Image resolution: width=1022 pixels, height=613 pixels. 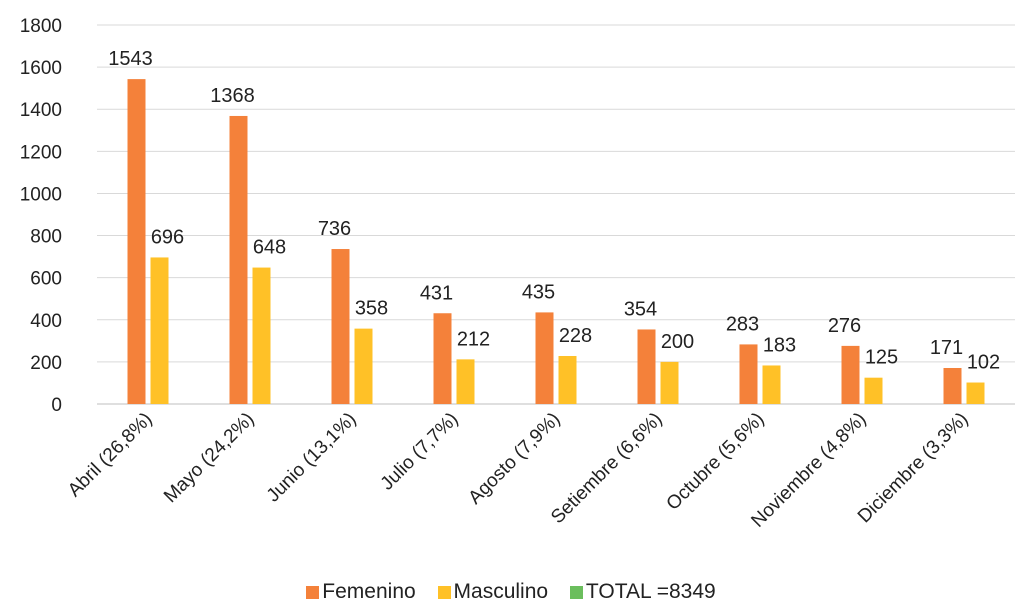 What do you see at coordinates (41, 68) in the screenshot?
I see `y-tick-label: 1600` at bounding box center [41, 68].